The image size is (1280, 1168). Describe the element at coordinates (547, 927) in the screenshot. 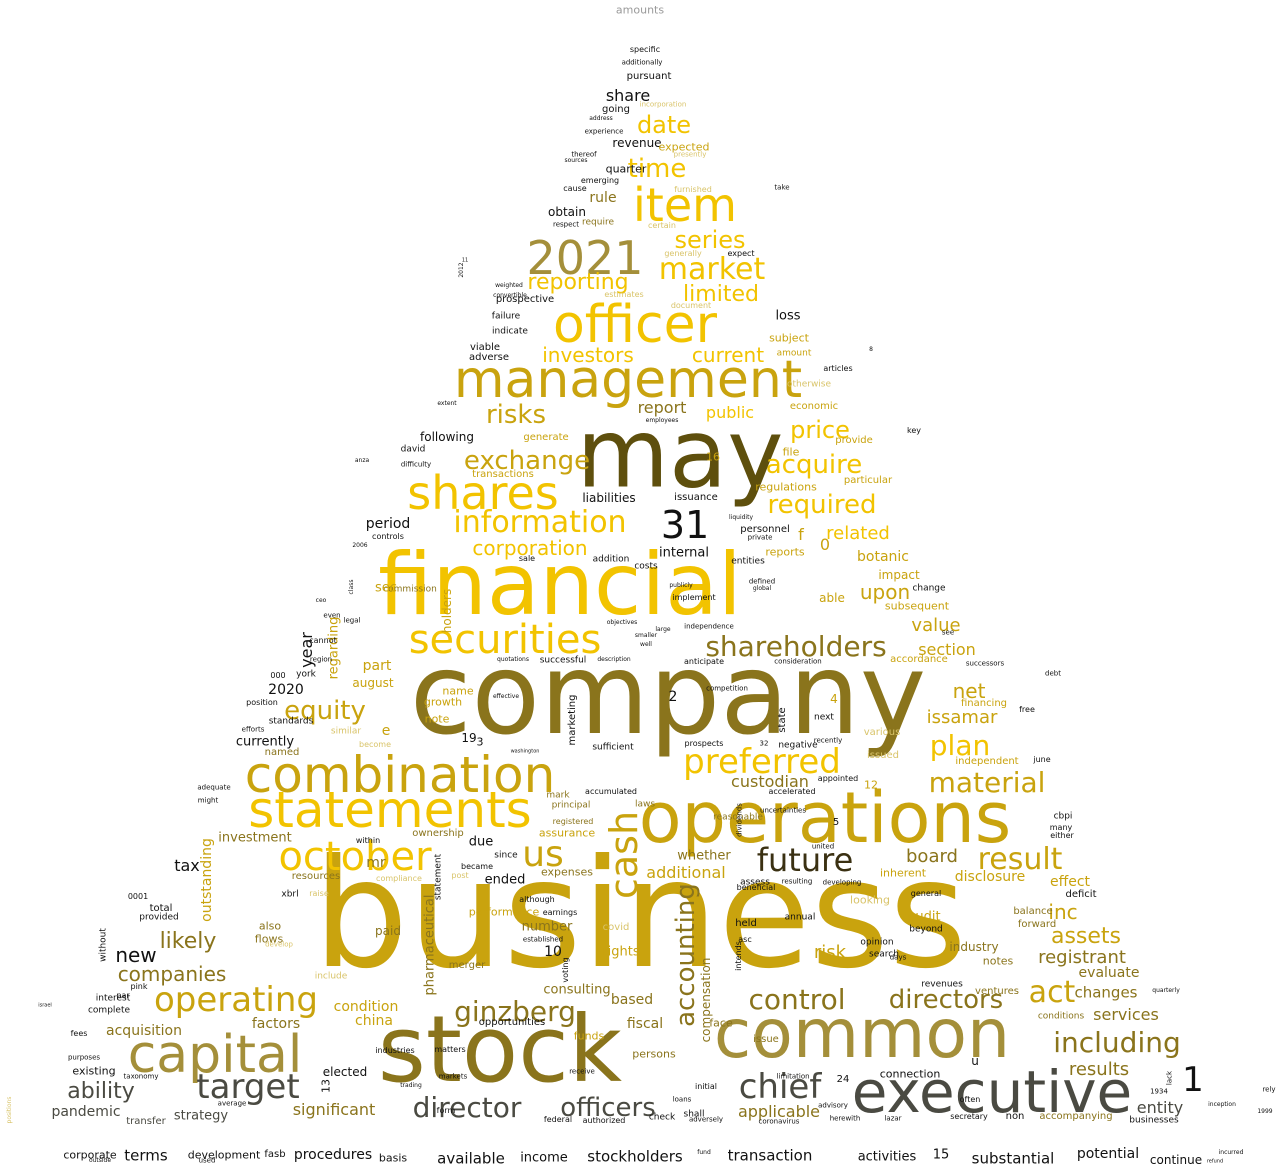

I see `cloud-word: number` at that location.